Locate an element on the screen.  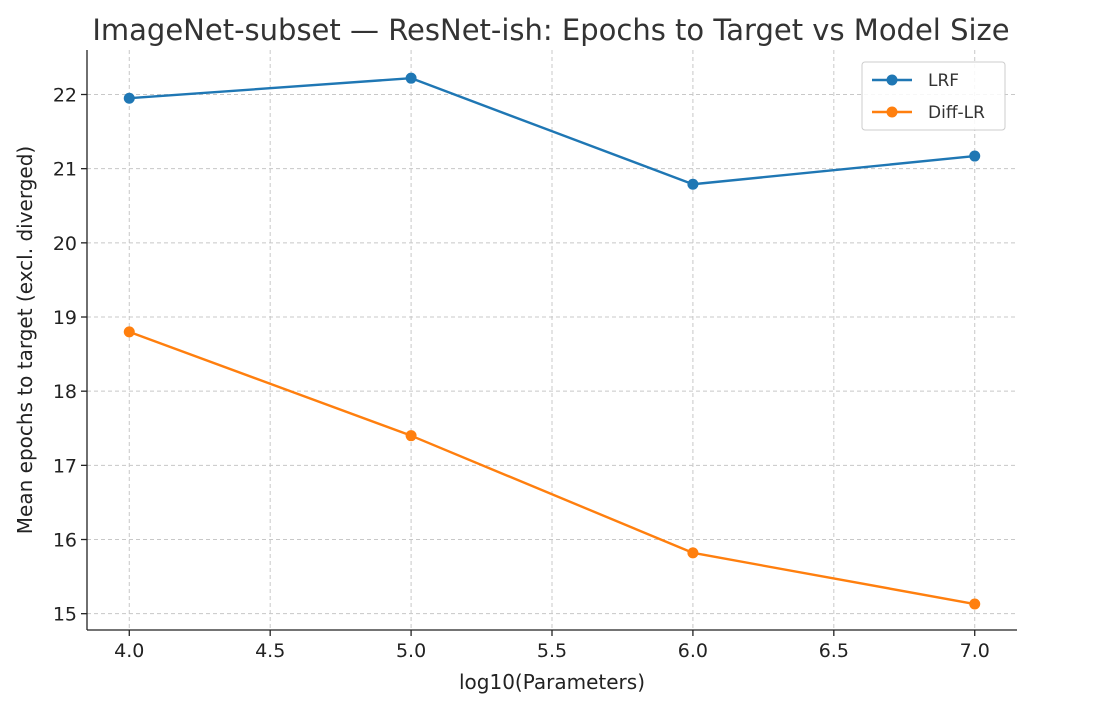
x-tick-label: 5.5 is located at coordinates (552, 651).